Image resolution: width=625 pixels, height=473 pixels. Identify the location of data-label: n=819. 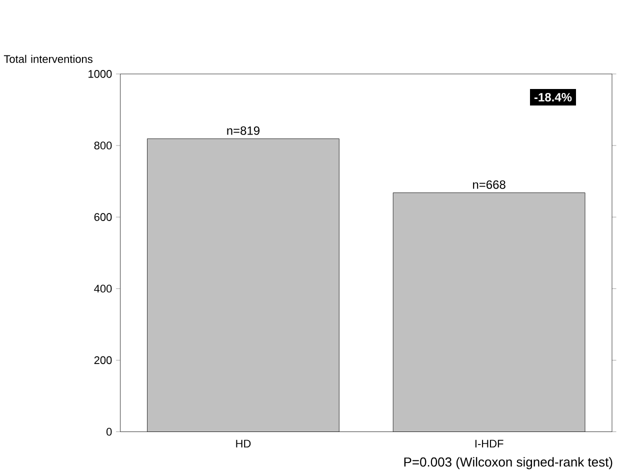
(243, 130).